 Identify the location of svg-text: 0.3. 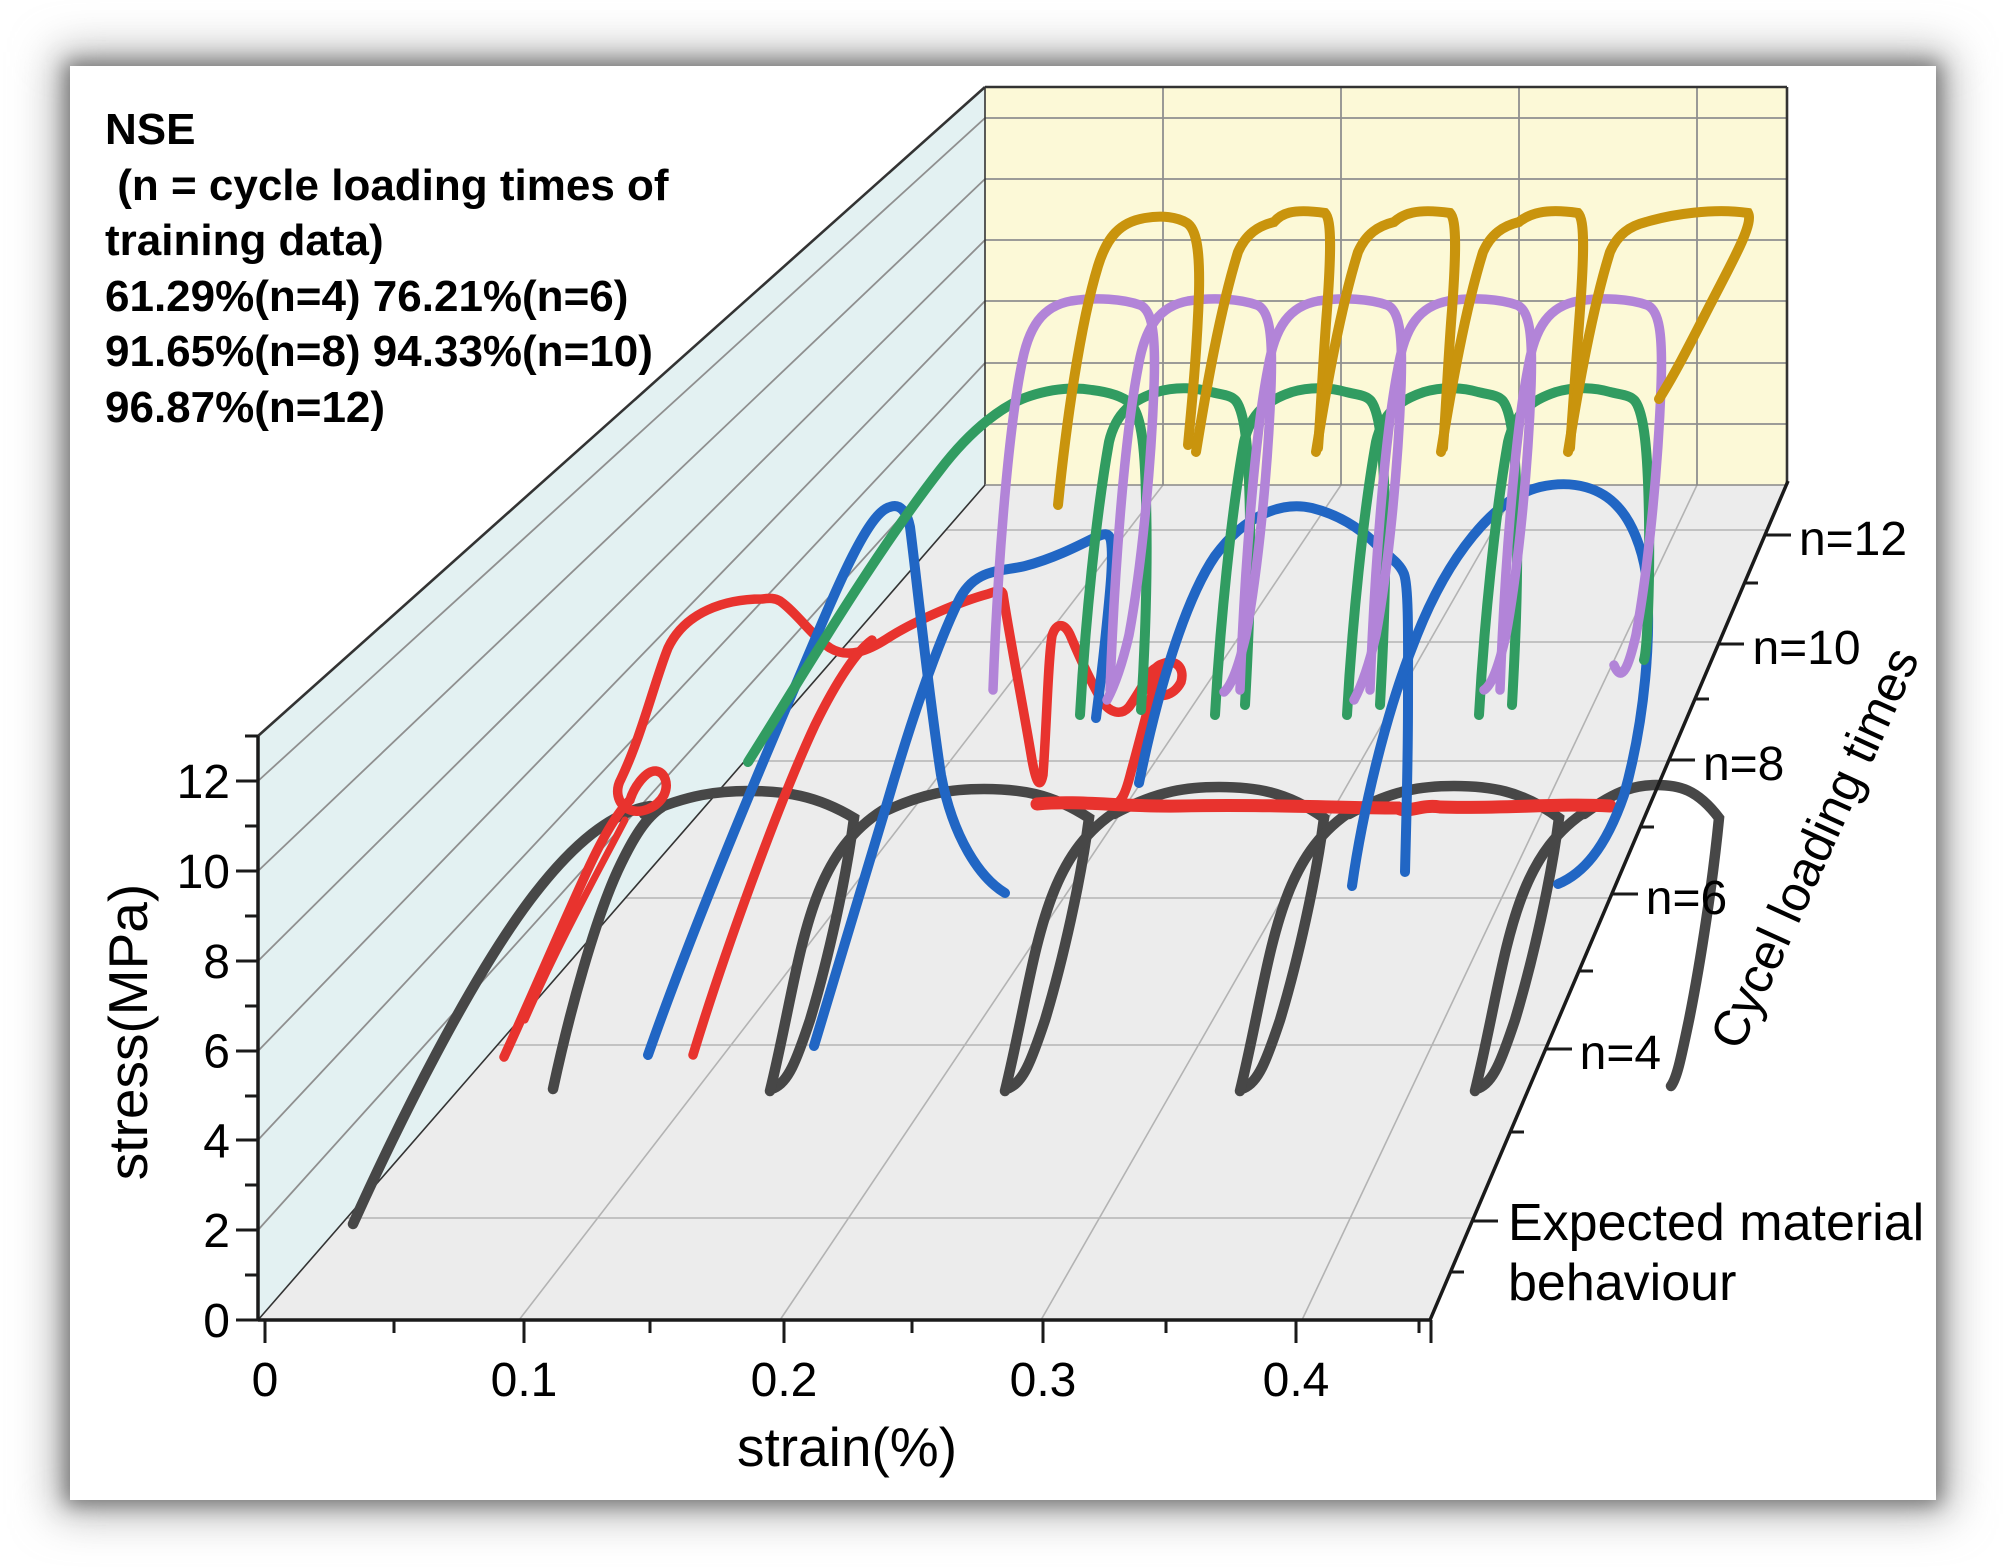
(1043, 1380).